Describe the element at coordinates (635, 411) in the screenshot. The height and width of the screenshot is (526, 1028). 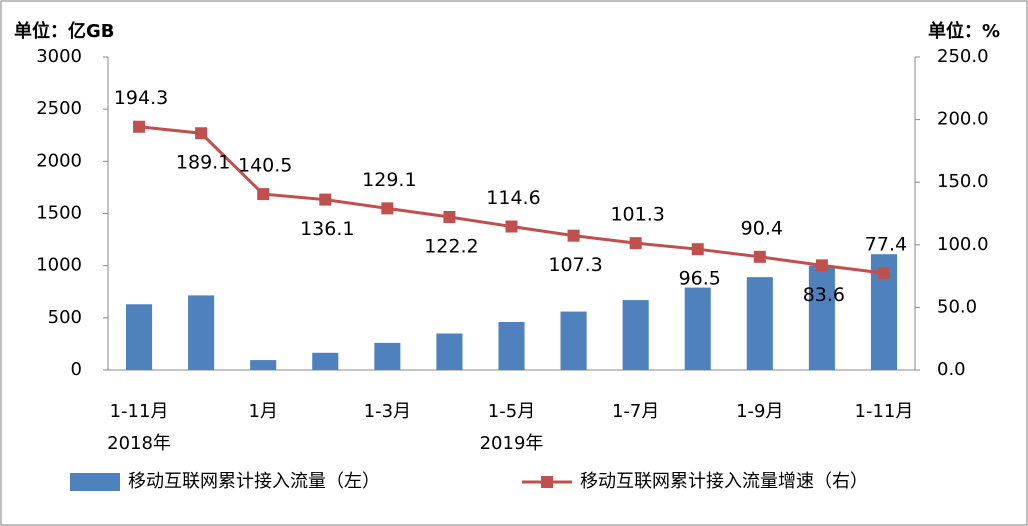
I see `x-tick-label: 1-7月` at that location.